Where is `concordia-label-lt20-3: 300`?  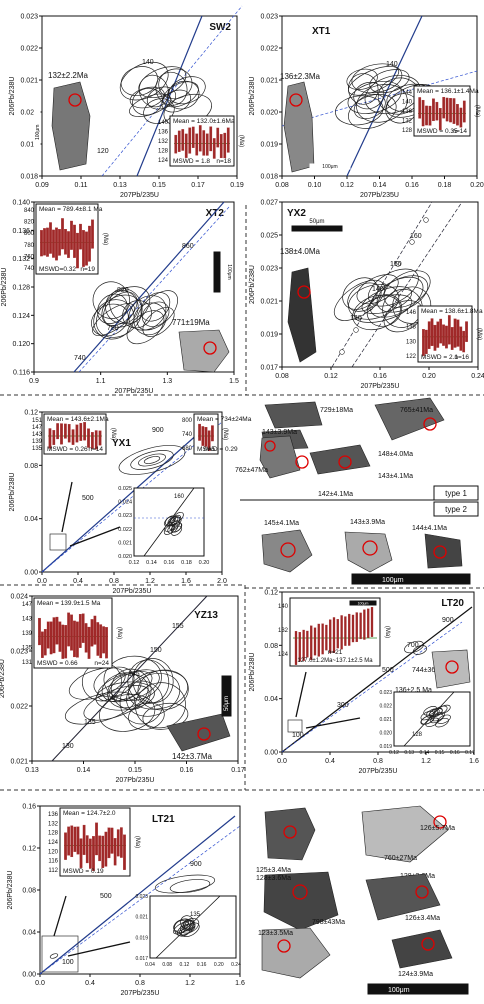
concordia-label-lt20-3: 300 is located at coordinates (343, 705).